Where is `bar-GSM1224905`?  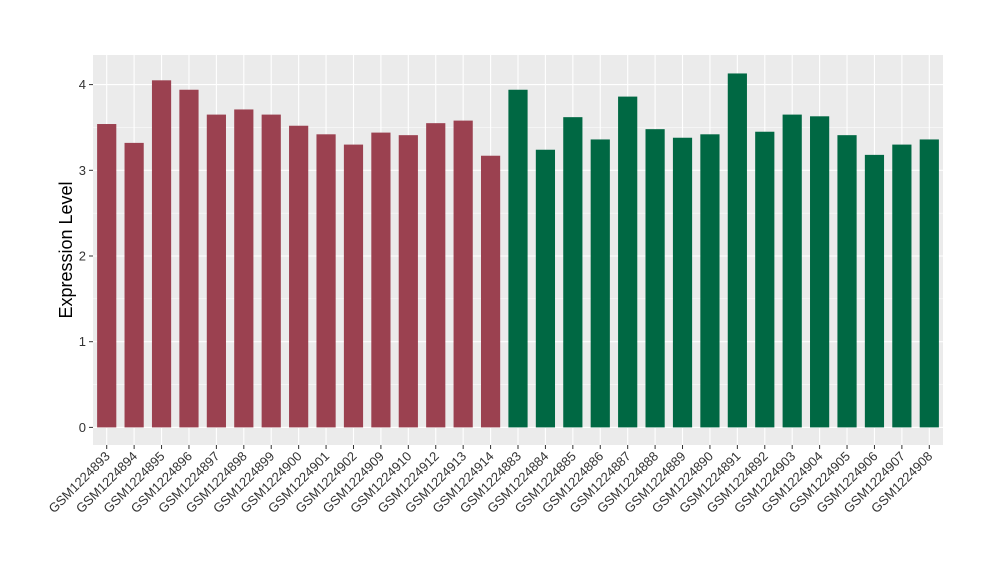 bar-GSM1224905 is located at coordinates (847, 281).